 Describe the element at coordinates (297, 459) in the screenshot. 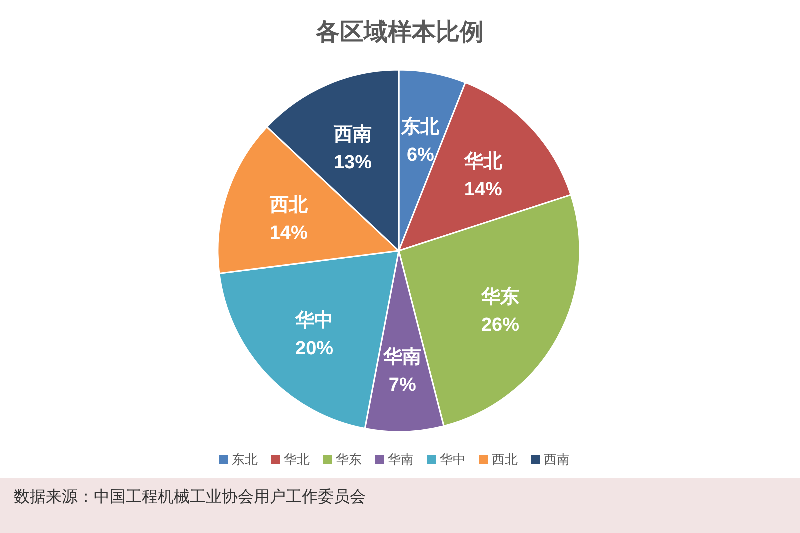

I see `legend-label: 华北` at that location.